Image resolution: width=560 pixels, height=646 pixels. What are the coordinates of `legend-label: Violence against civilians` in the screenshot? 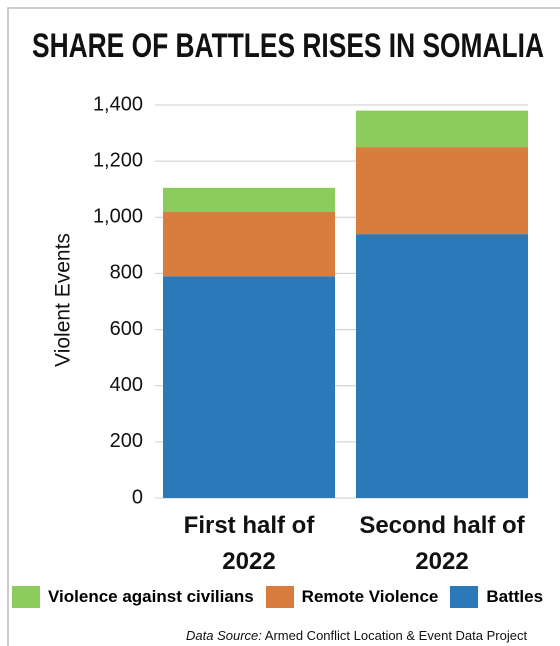 It's located at (151, 596).